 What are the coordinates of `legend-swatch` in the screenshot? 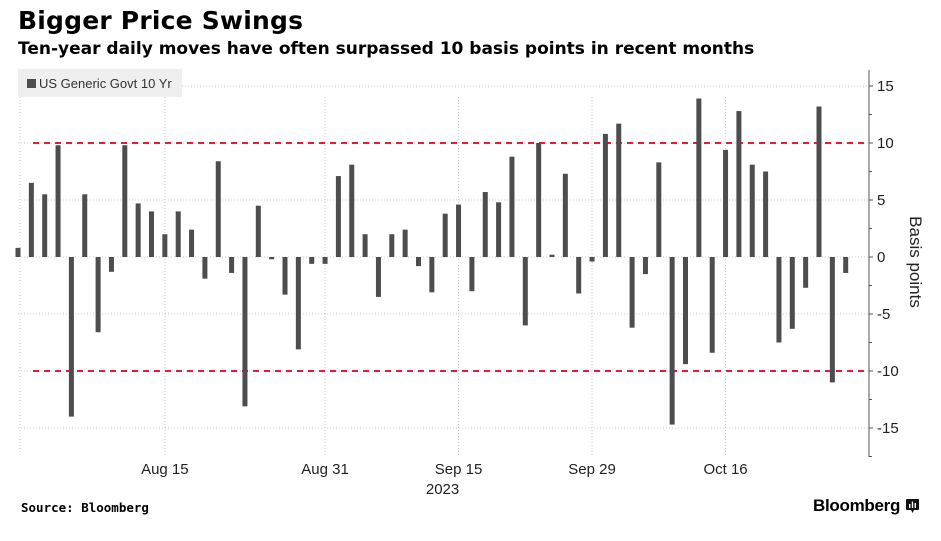 It's located at (31, 83).